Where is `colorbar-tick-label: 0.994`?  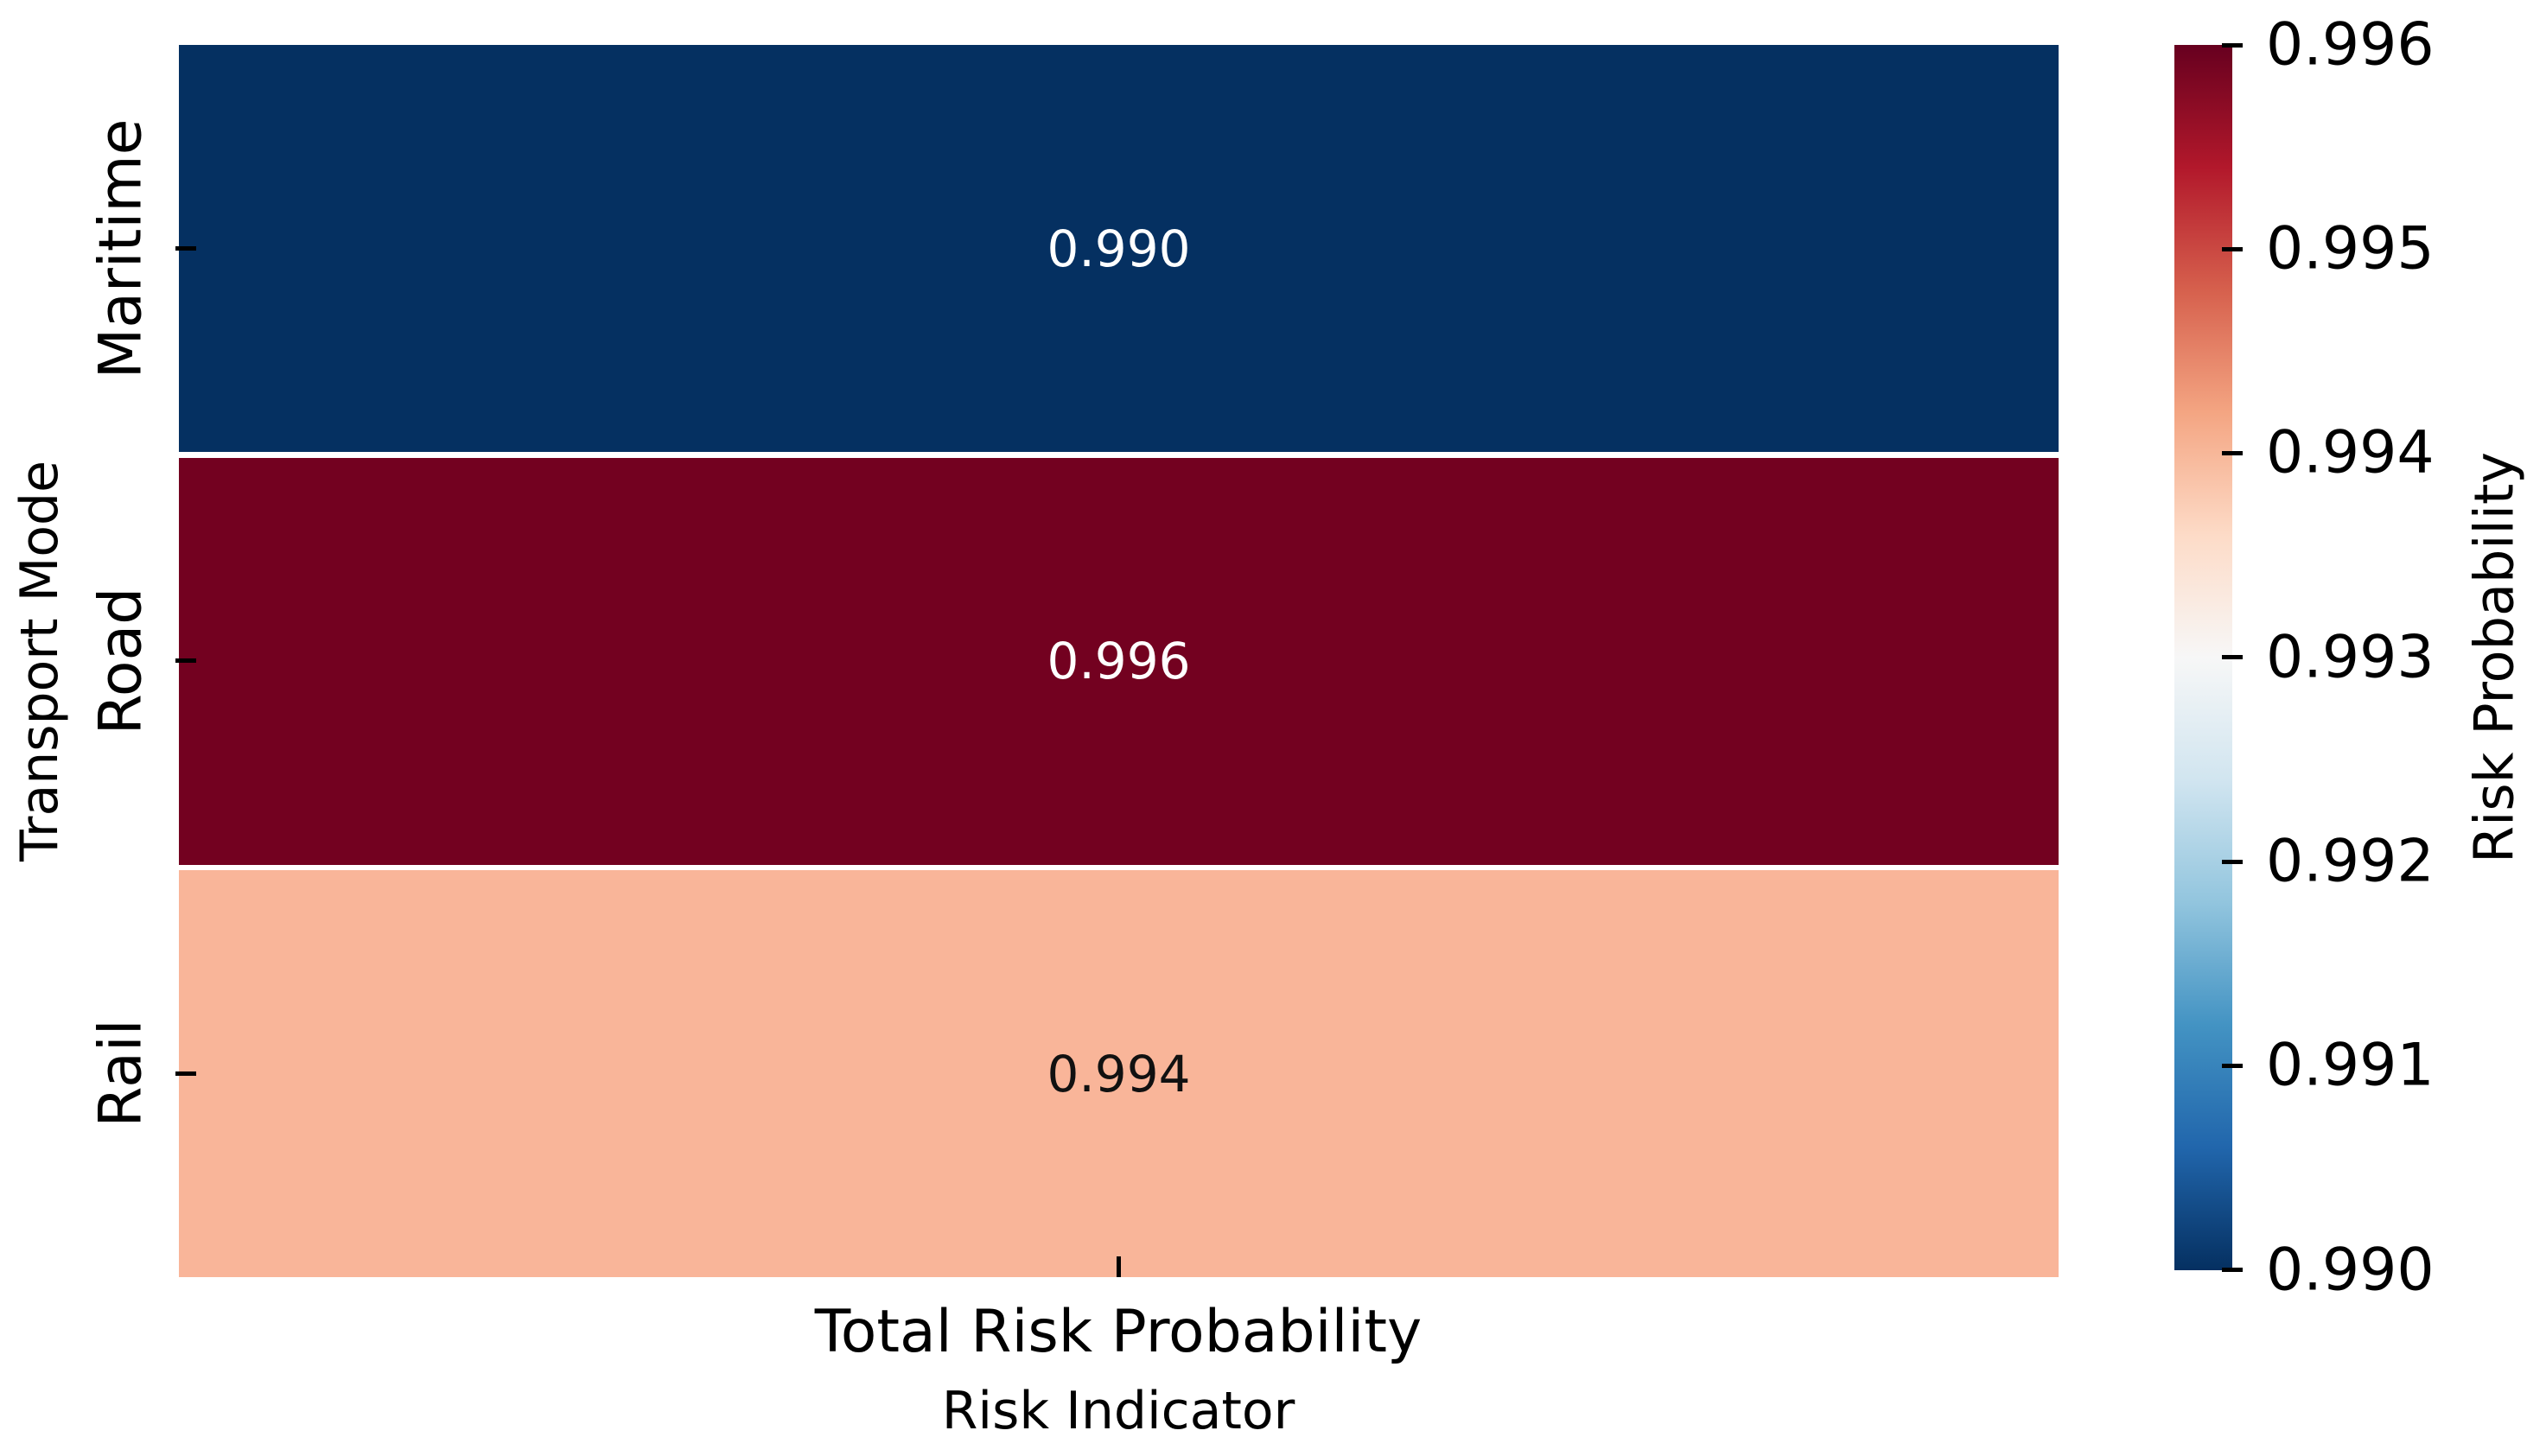
colorbar-tick-label: 0.994 is located at coordinates (2350, 453).